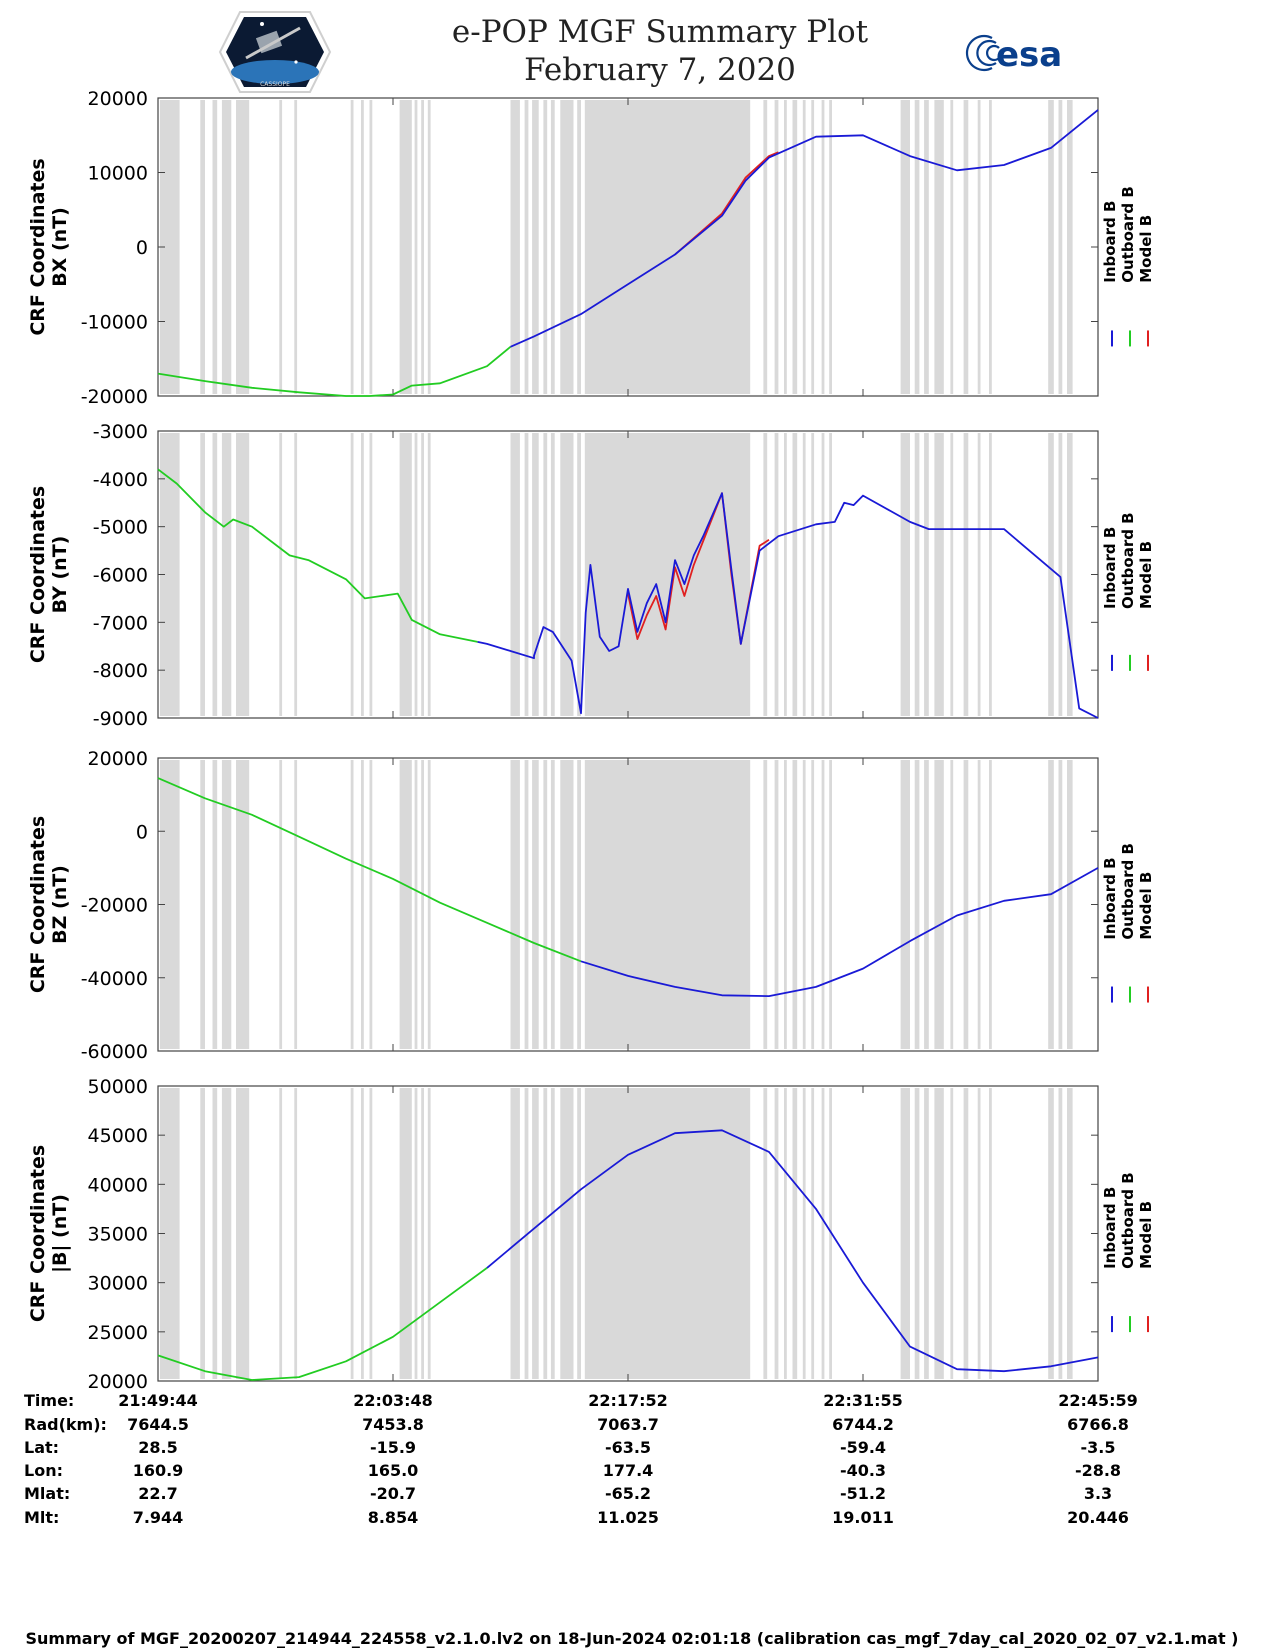 The height and width of the screenshot is (1650, 1275). Describe the element at coordinates (628, 1493) in the screenshot. I see `info-cell: -65.2` at that location.